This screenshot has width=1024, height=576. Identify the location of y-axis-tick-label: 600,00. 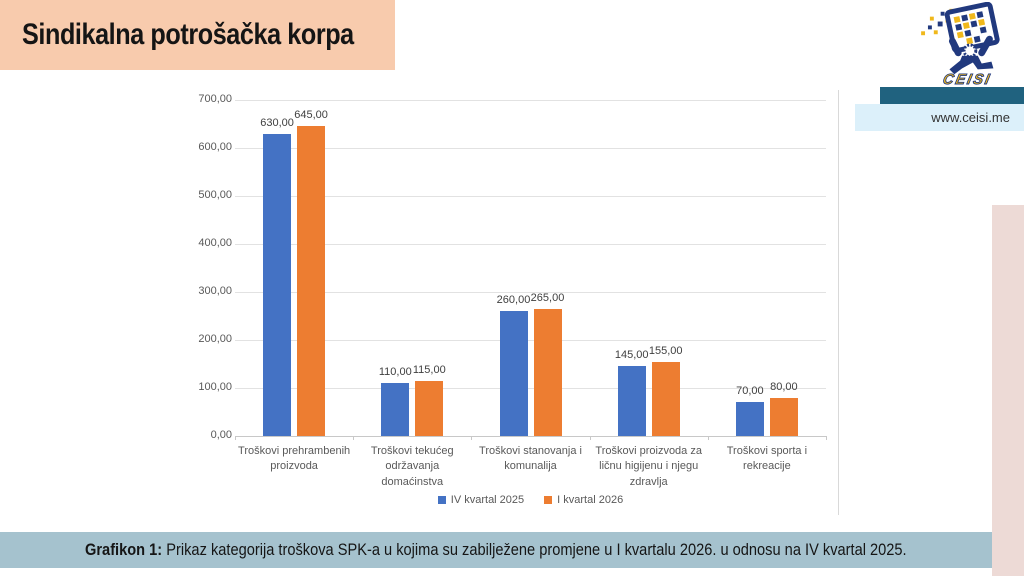
(215, 147).